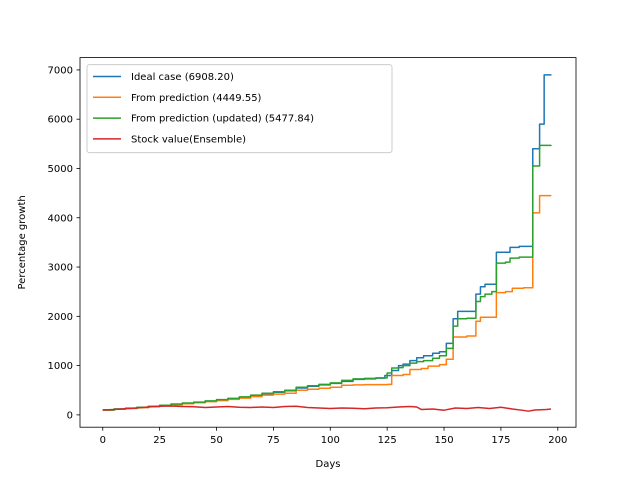  What do you see at coordinates (60, 218) in the screenshot?
I see `y-tick-label: 4000` at bounding box center [60, 218].